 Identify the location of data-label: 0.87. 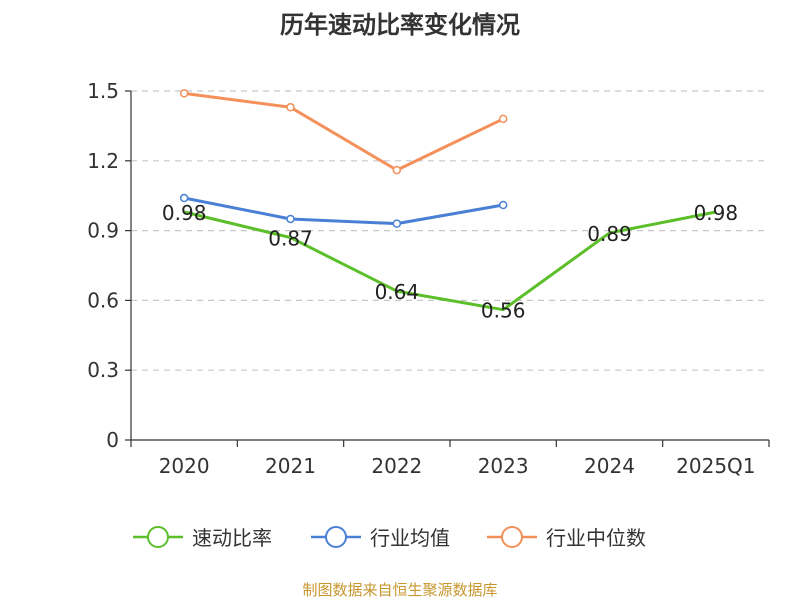
(290, 239).